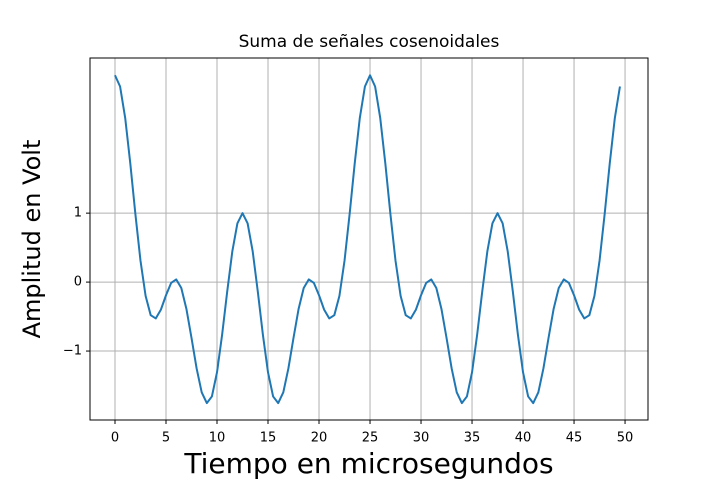 The height and width of the screenshot is (480, 720). Describe the element at coordinates (421, 438) in the screenshot. I see `x-tick-label: 30` at that location.